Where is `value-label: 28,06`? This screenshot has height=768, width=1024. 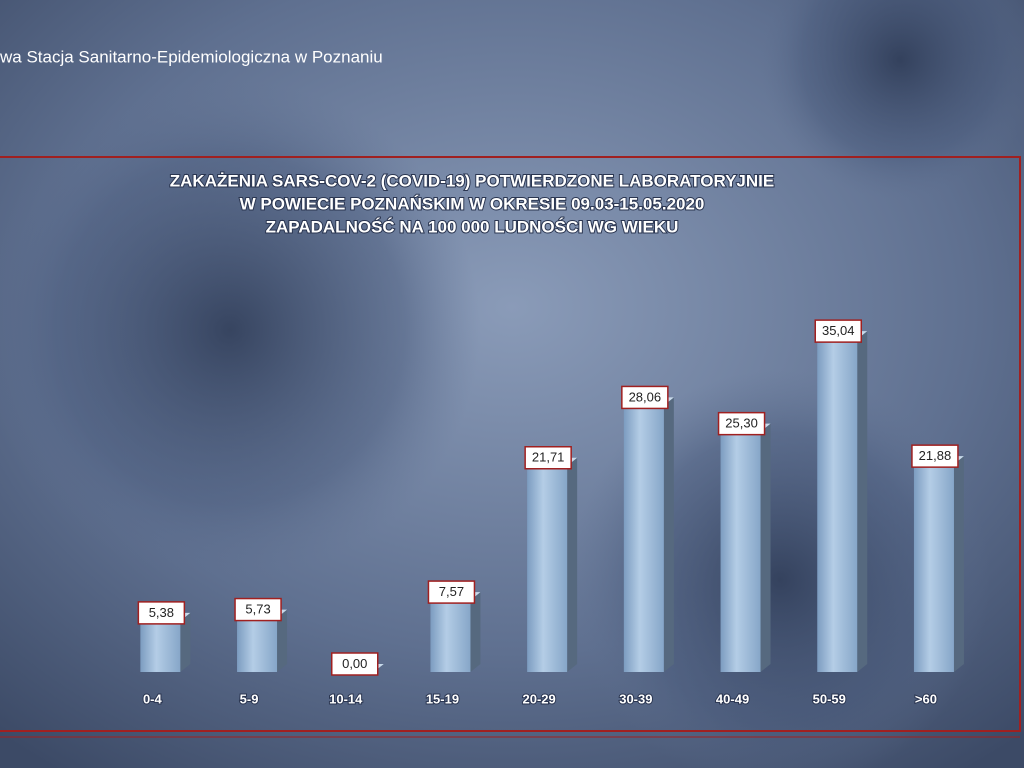
value-label: 28,06 is located at coordinates (645, 396).